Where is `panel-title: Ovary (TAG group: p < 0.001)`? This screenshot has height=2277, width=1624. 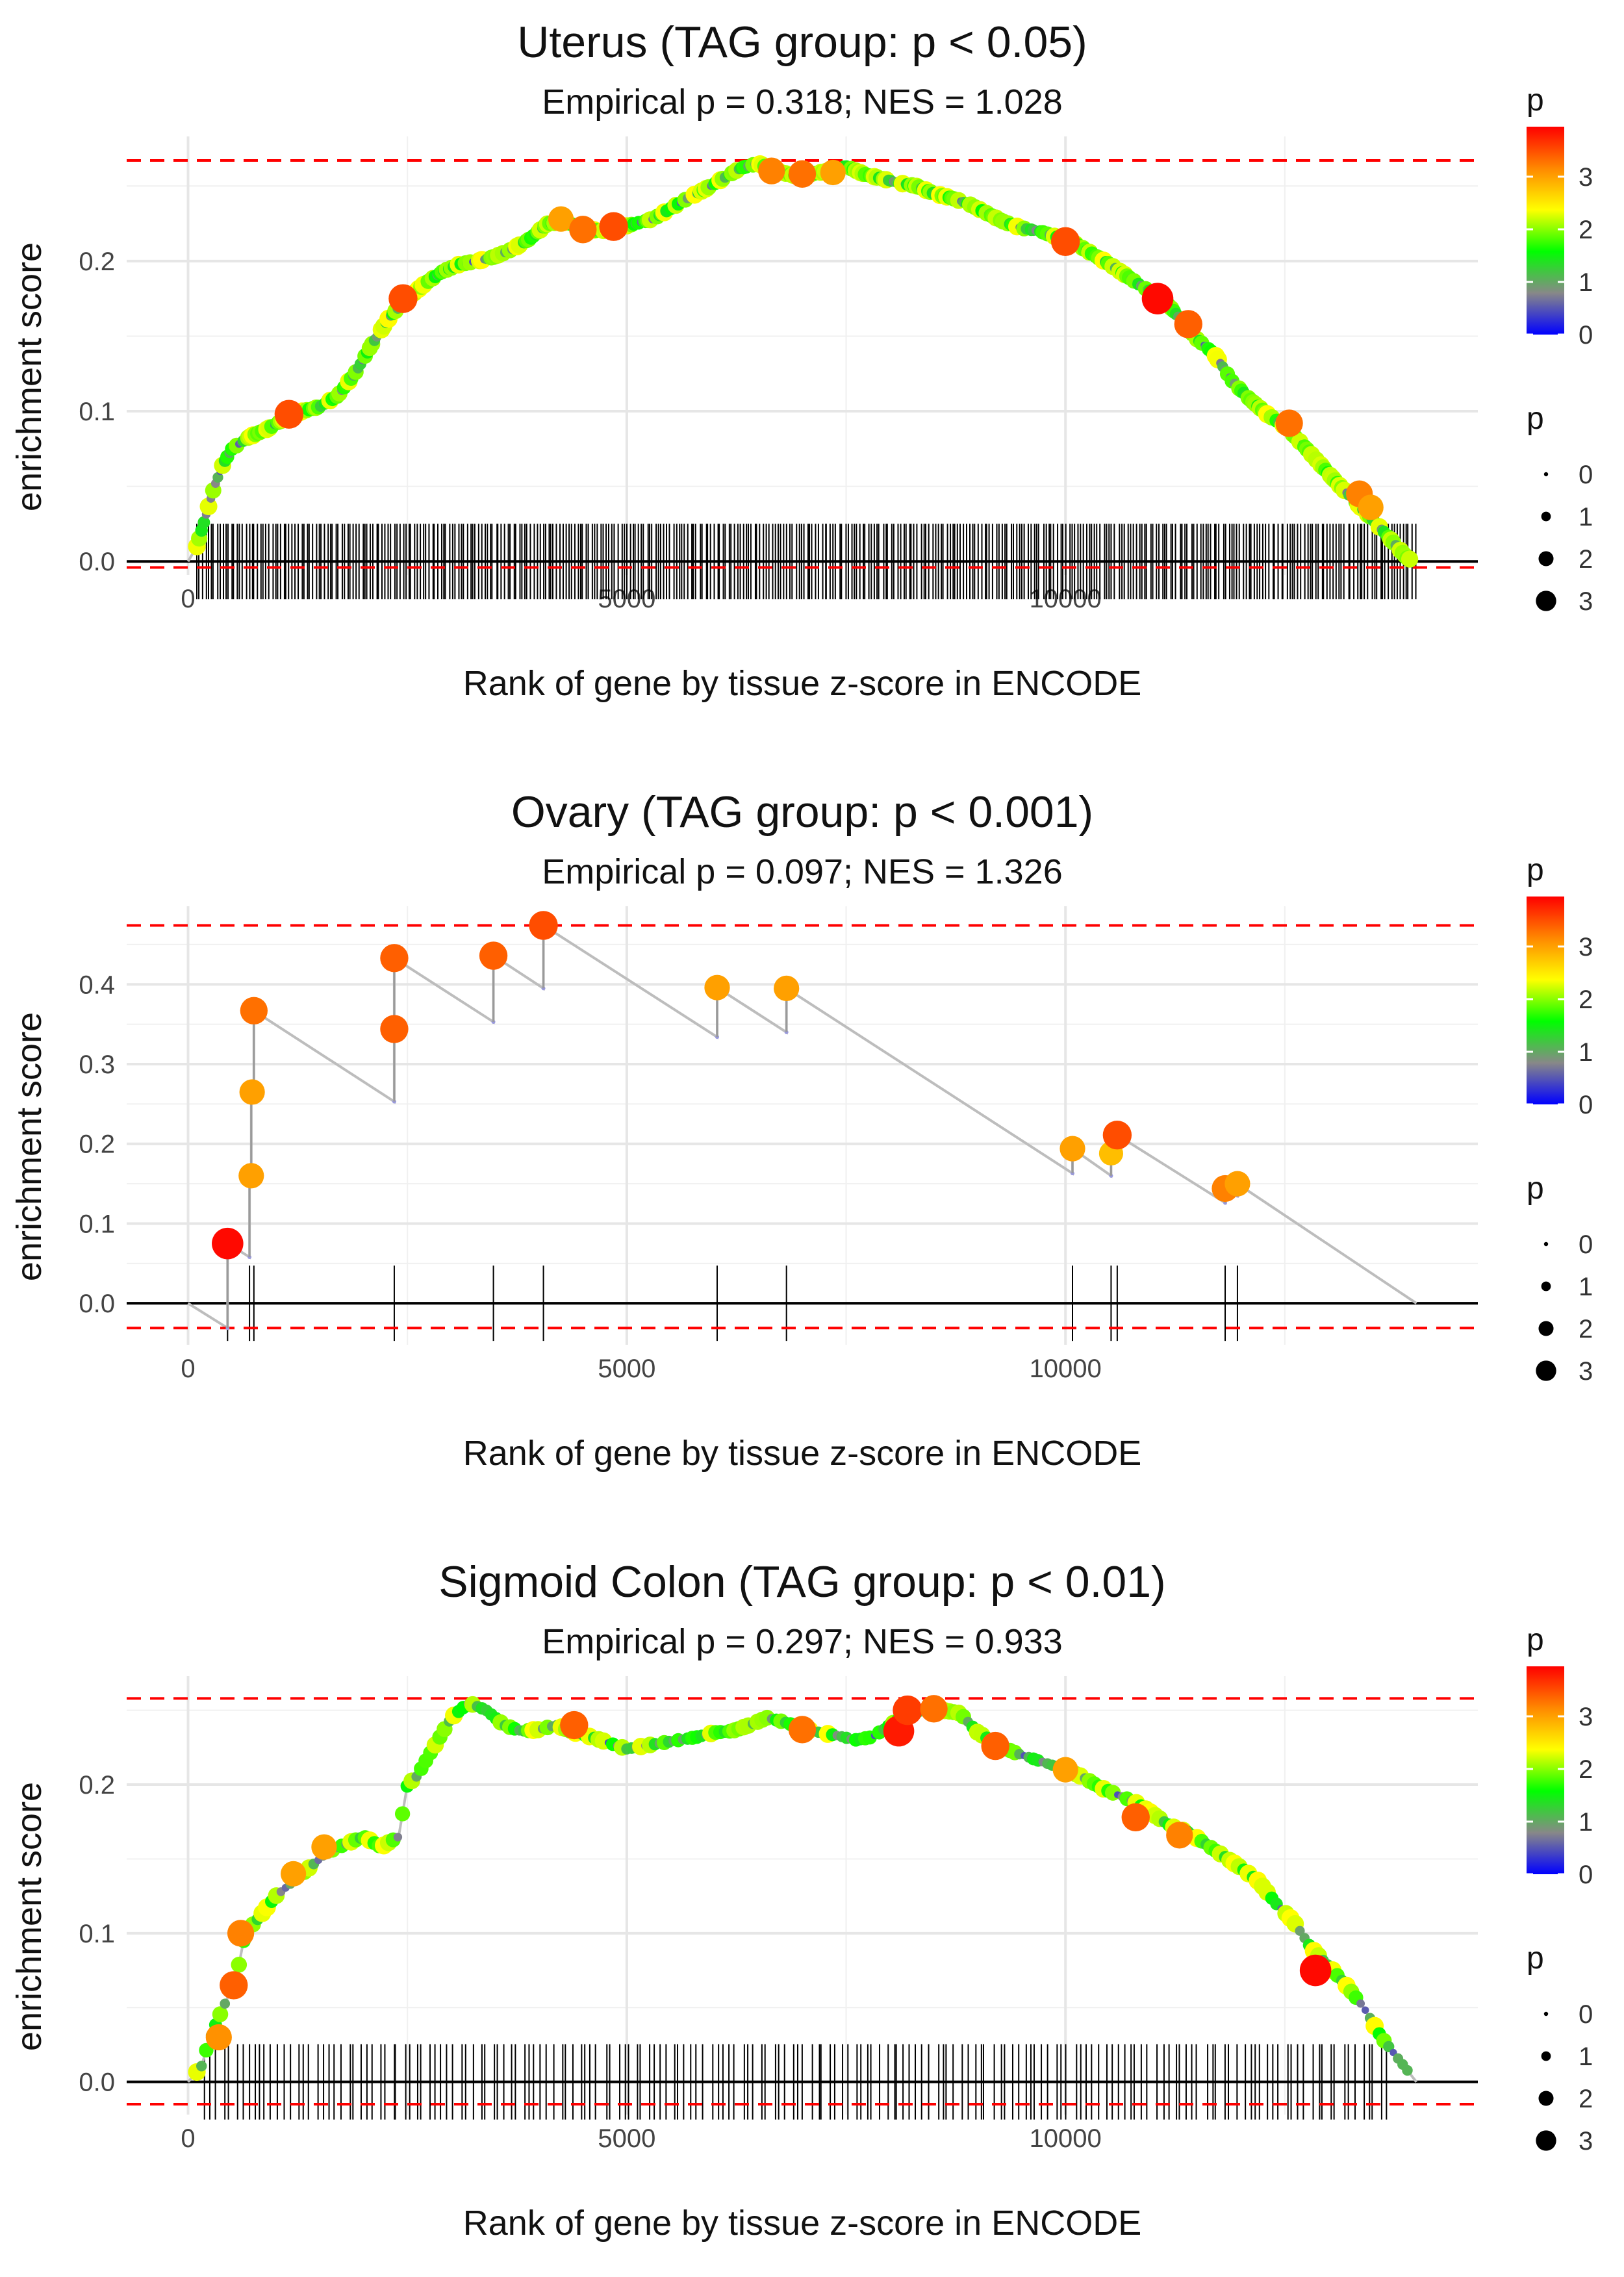 panel-title: Ovary (TAG group: p < 0.001) is located at coordinates (802, 812).